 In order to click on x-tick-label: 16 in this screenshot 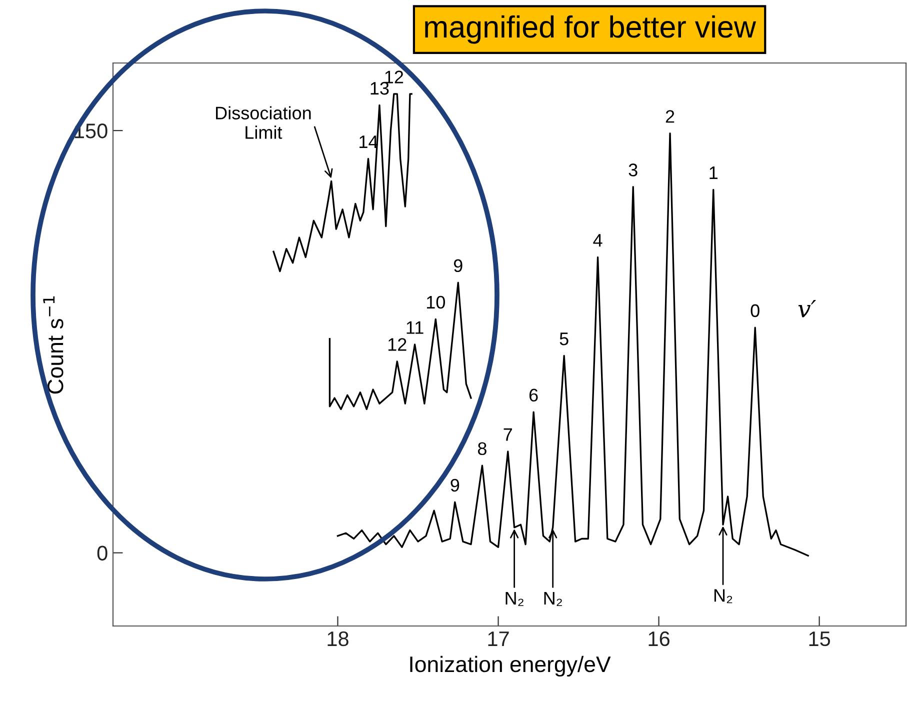, I will do `click(659, 638)`.